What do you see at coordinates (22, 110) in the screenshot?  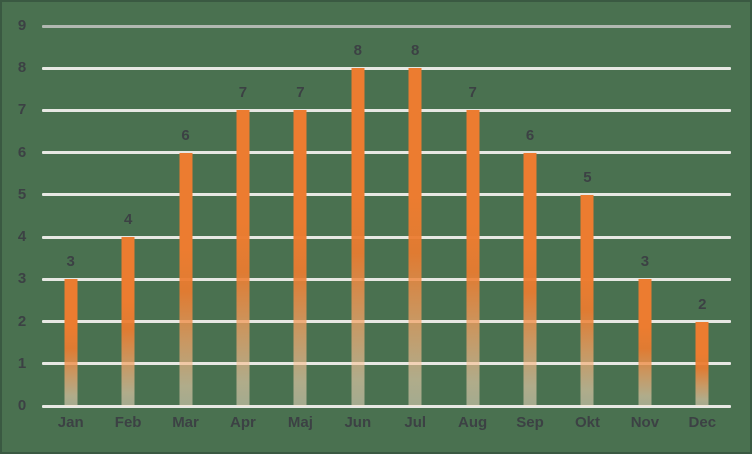 I see `y-tick-label: 7` at bounding box center [22, 110].